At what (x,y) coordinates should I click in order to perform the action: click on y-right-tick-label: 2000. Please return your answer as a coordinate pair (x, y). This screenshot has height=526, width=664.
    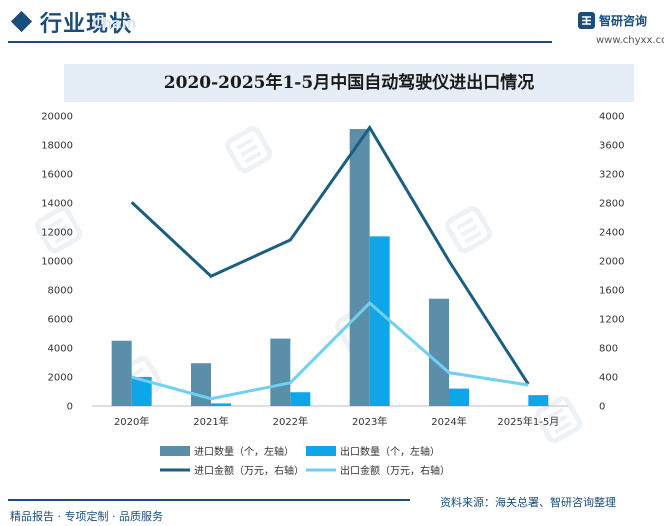
    Looking at the image, I should click on (611, 262).